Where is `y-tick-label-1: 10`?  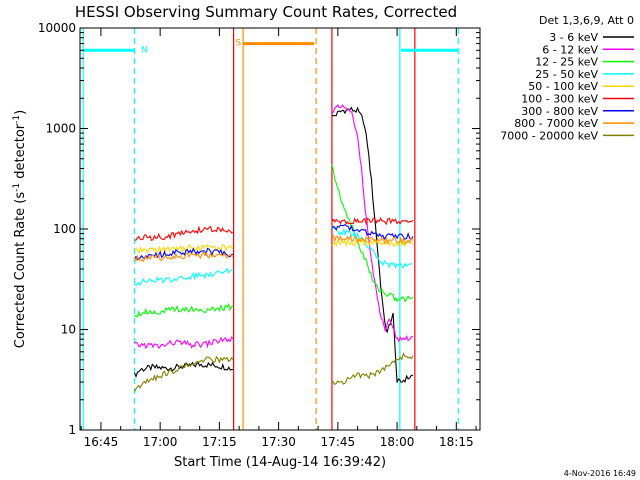 y-tick-label-1: 10 is located at coordinates (68, 330).